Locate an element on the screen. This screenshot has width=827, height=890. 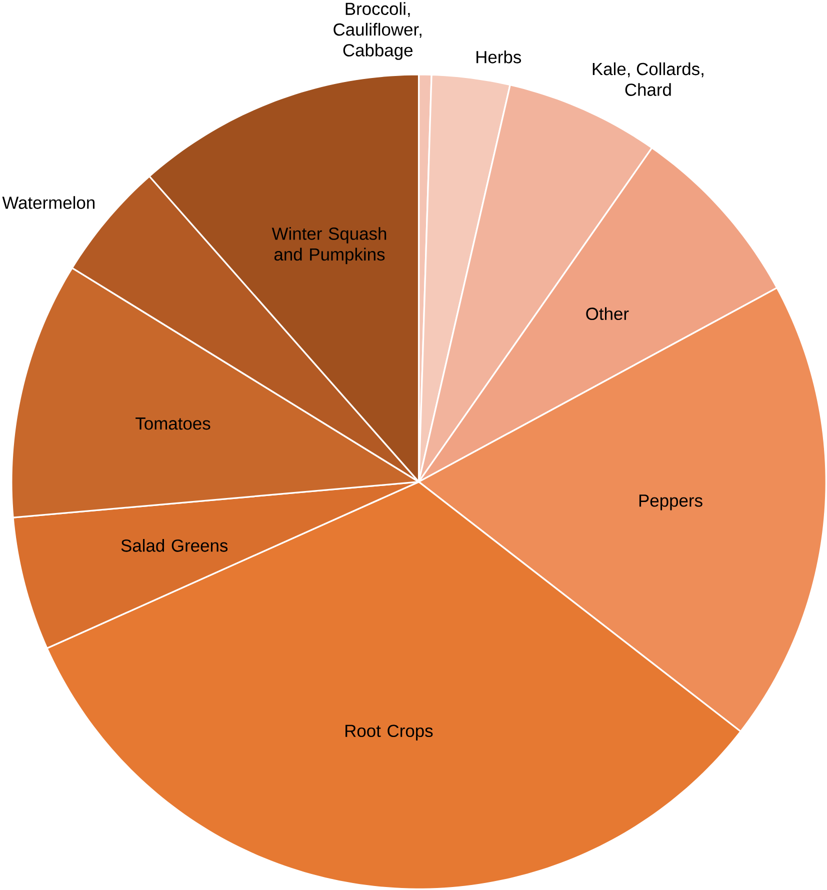
slice-label: Broccoli, Cauliflower, Cabbage is located at coordinates (378, 31).